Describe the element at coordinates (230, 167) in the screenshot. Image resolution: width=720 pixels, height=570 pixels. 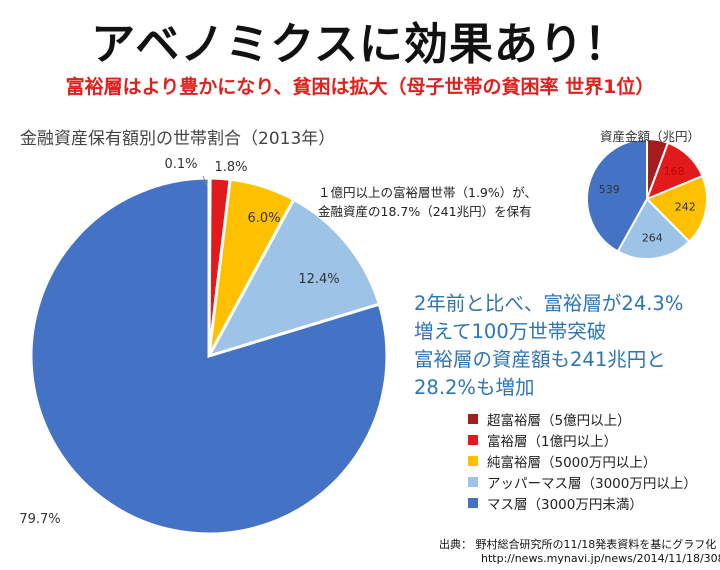
I see `slice-label: 1.8%` at that location.